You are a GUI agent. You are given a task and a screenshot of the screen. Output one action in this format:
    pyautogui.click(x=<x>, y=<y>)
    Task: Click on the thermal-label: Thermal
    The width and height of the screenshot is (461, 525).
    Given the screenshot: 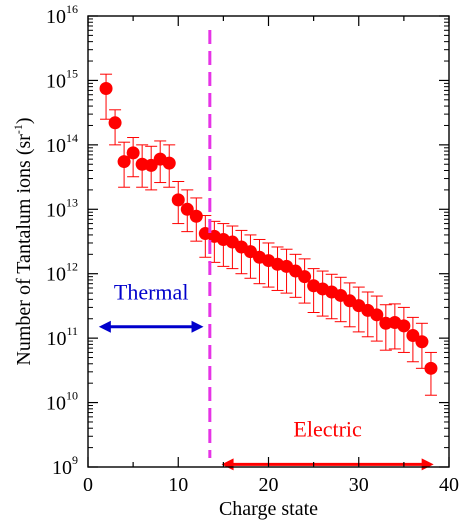 What is the action you would take?
    pyautogui.click(x=151, y=291)
    